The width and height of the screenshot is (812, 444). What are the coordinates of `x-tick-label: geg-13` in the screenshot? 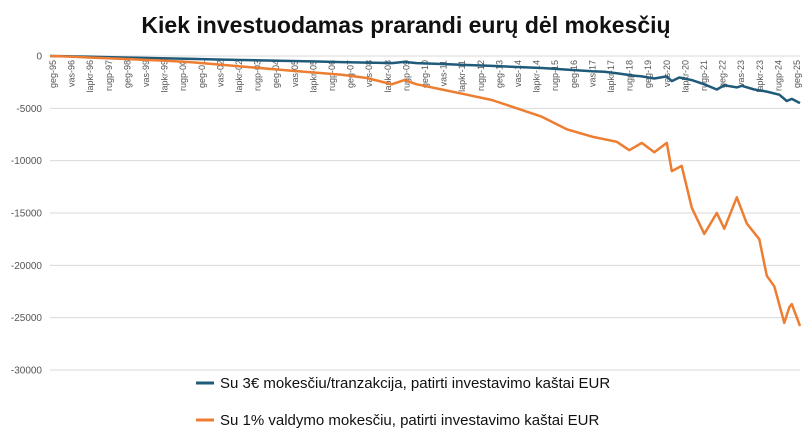 It's located at (499, 74).